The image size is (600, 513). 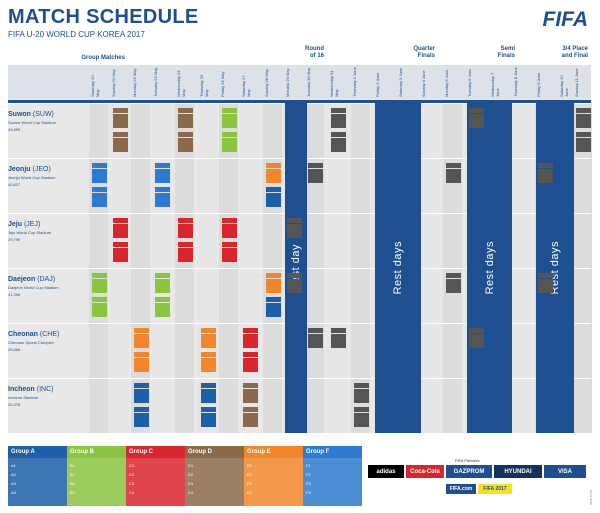 I want to click on header-divider, so click(x=299, y=101).